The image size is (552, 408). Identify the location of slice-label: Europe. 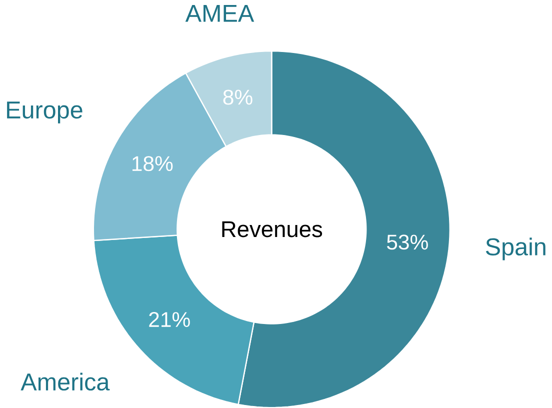
(44, 113).